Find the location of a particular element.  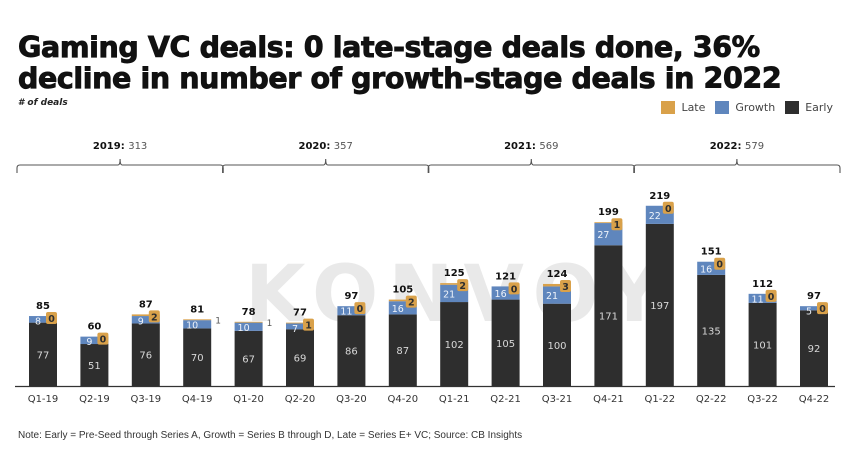

label-growth-Q4-21: 27 is located at coordinates (603, 235).